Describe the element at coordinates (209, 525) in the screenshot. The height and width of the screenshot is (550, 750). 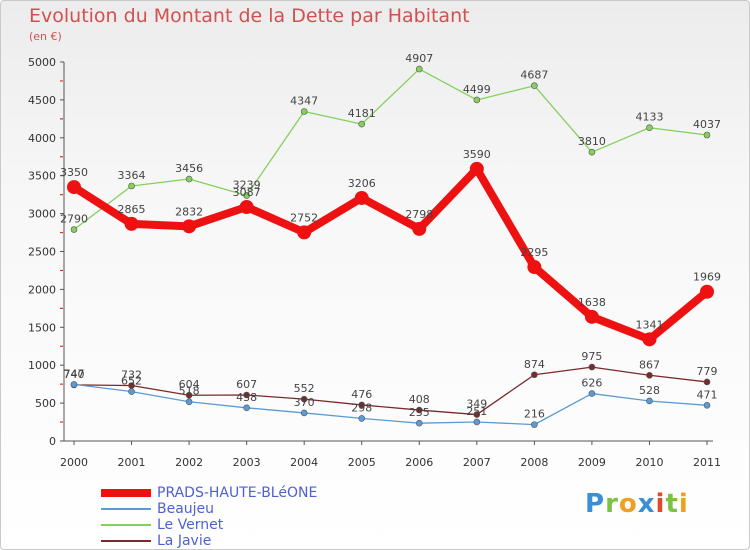
I see `legend-item: Le Vernet` at that location.